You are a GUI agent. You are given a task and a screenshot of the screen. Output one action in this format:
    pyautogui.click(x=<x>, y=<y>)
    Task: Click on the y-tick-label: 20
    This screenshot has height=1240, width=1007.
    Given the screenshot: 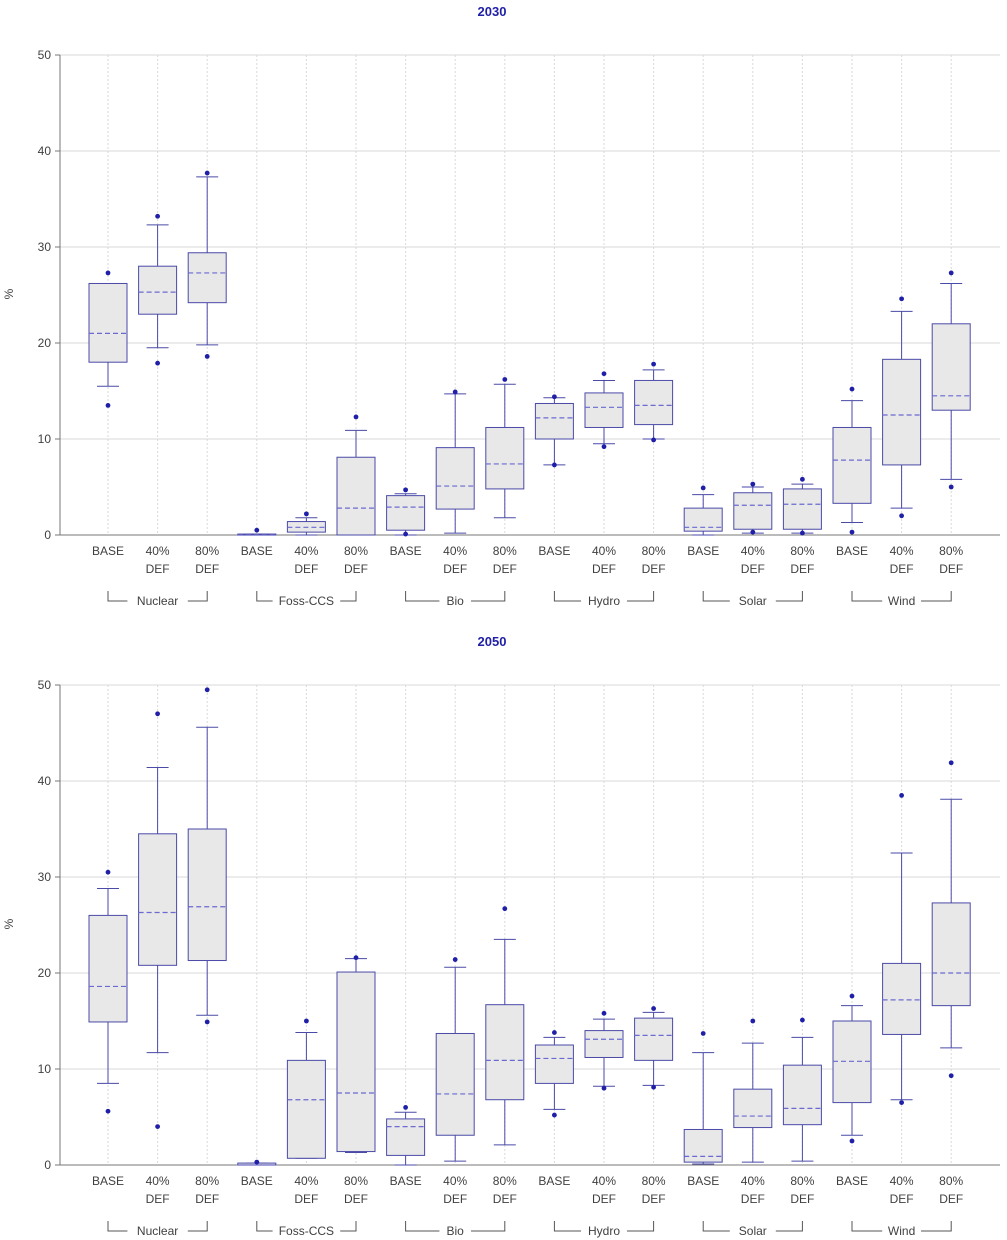 What is the action you would take?
    pyautogui.click(x=45, y=973)
    